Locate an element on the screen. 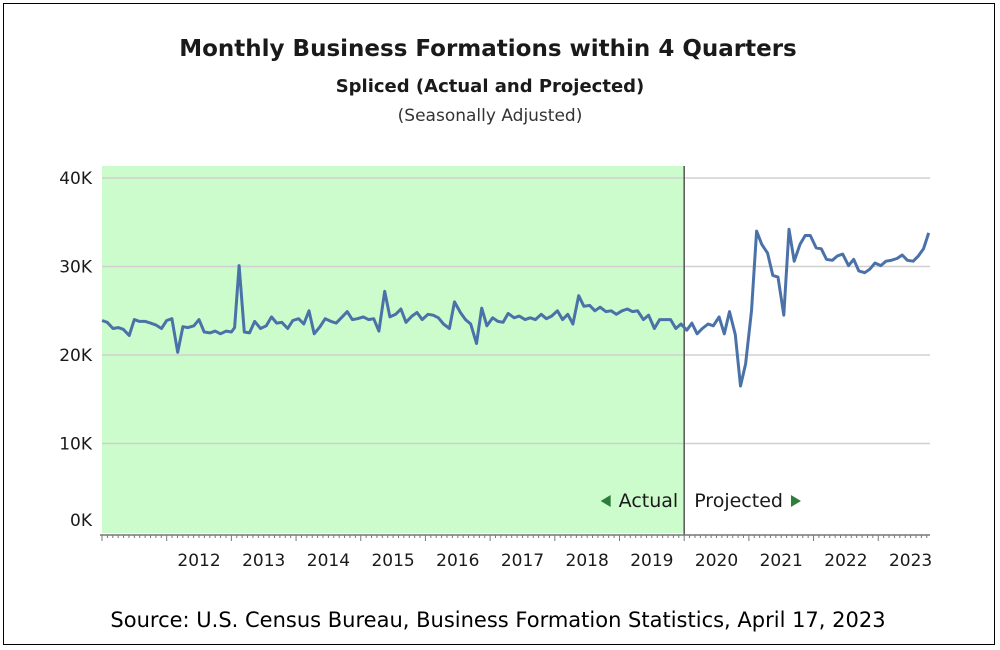 The image size is (1000, 650). x-tick-label: 2016 is located at coordinates (457, 561).